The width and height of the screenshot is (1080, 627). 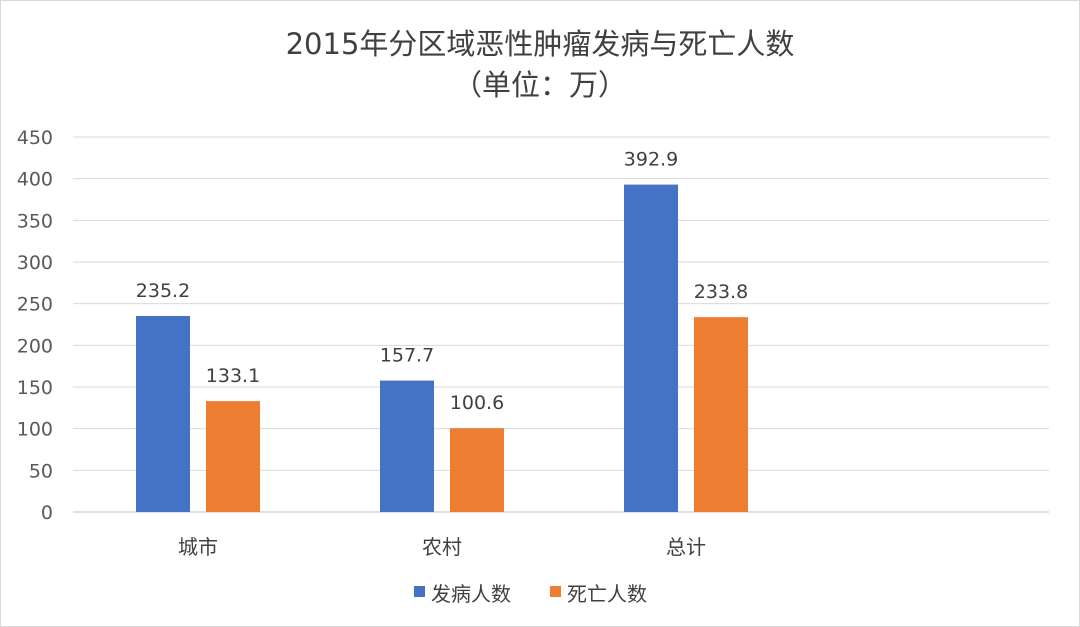 What do you see at coordinates (35, 305) in the screenshot?
I see `y-tick-label: 250` at bounding box center [35, 305].